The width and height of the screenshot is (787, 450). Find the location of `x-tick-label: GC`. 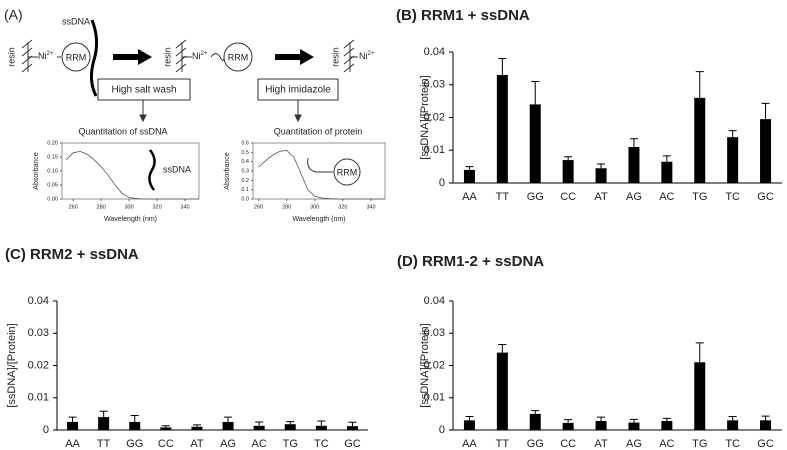

x-tick-label: GC is located at coordinates (352, 444).